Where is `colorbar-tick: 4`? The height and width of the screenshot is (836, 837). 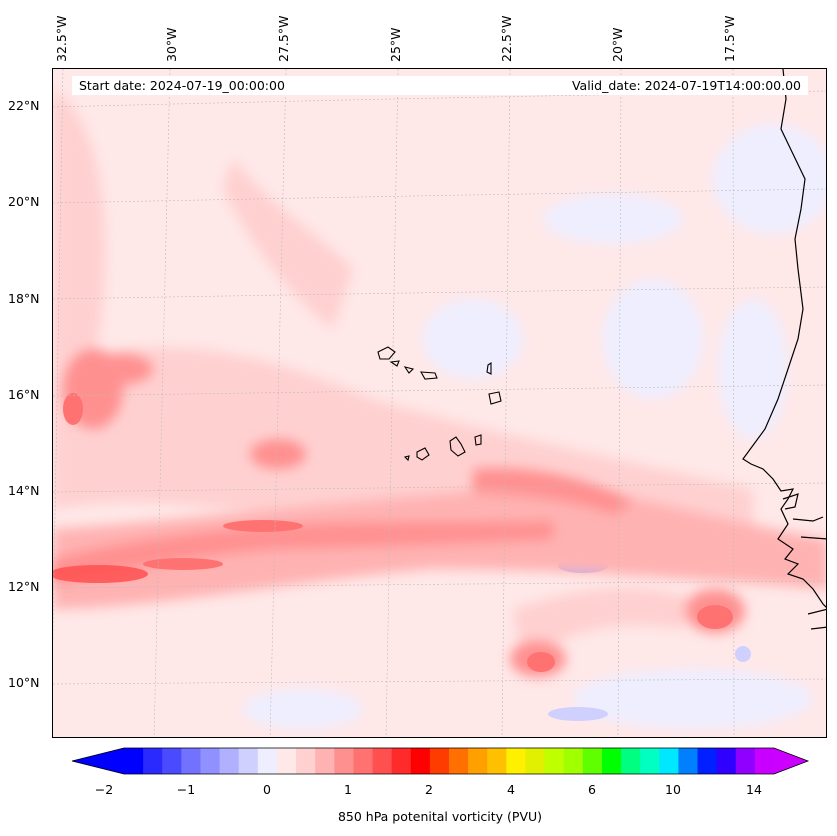
colorbar-tick: 4 is located at coordinates (511, 789).